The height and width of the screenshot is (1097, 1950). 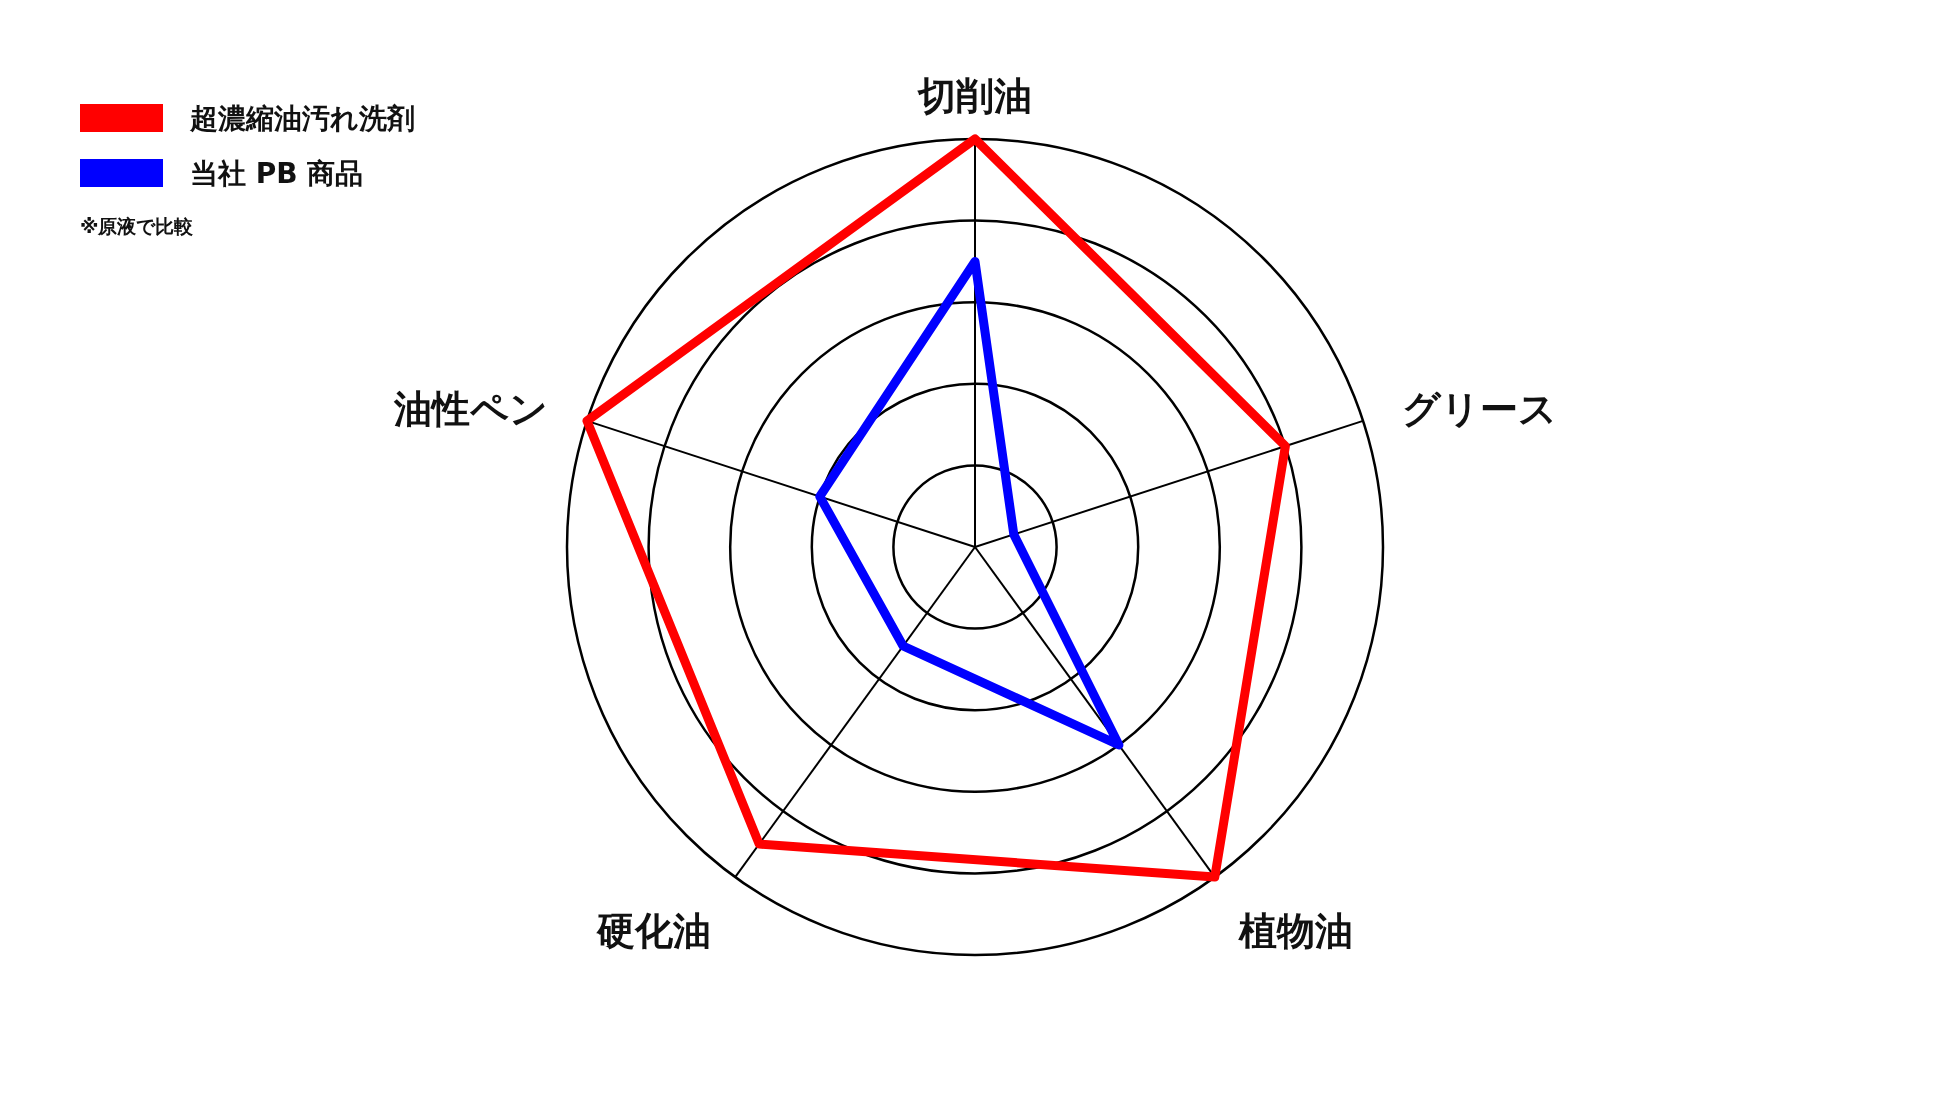 I want to click on spoke-label: グリース, so click(x=1479, y=408).